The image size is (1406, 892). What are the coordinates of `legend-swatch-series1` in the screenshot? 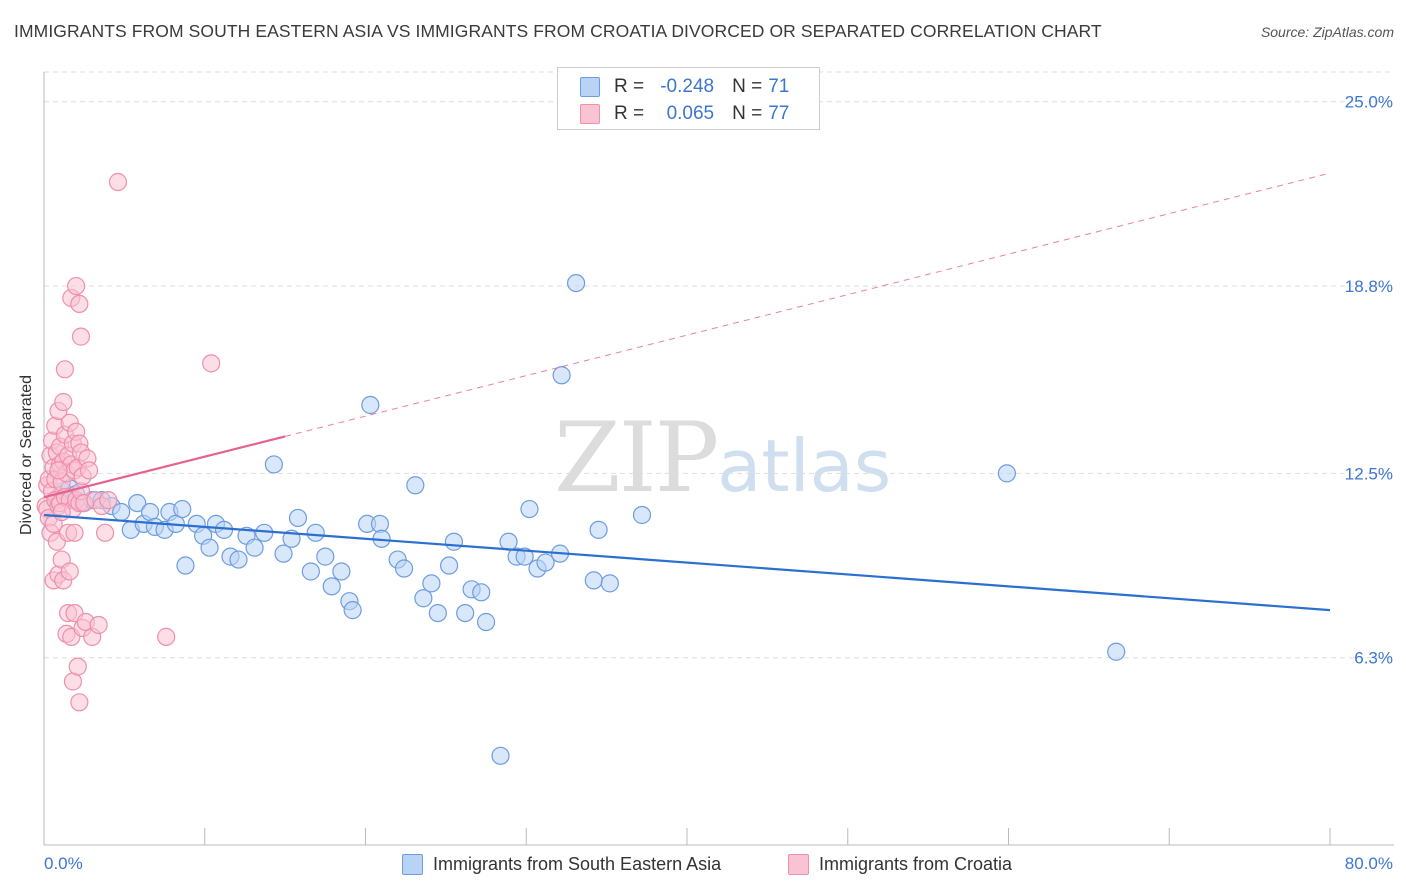 It's located at (590, 87).